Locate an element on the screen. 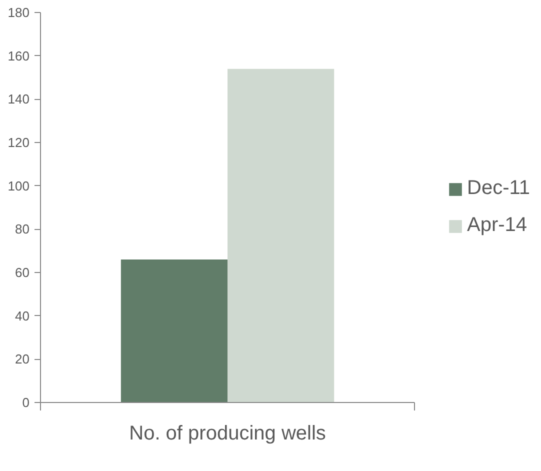 The image size is (541, 471). y-tick-label: 160 is located at coordinates (19, 56).